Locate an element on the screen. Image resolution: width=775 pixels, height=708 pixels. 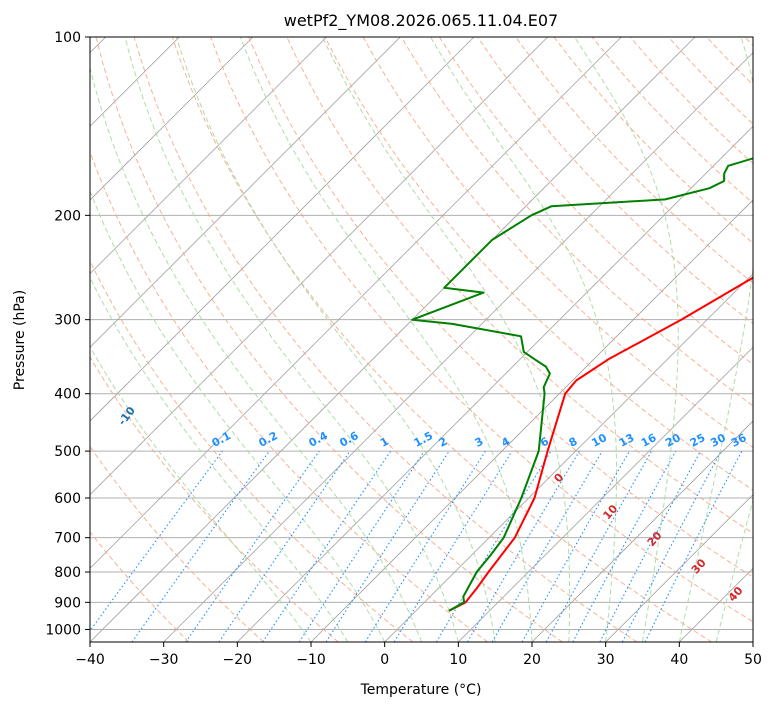
x-tick-label: −20 is located at coordinates (238, 660).